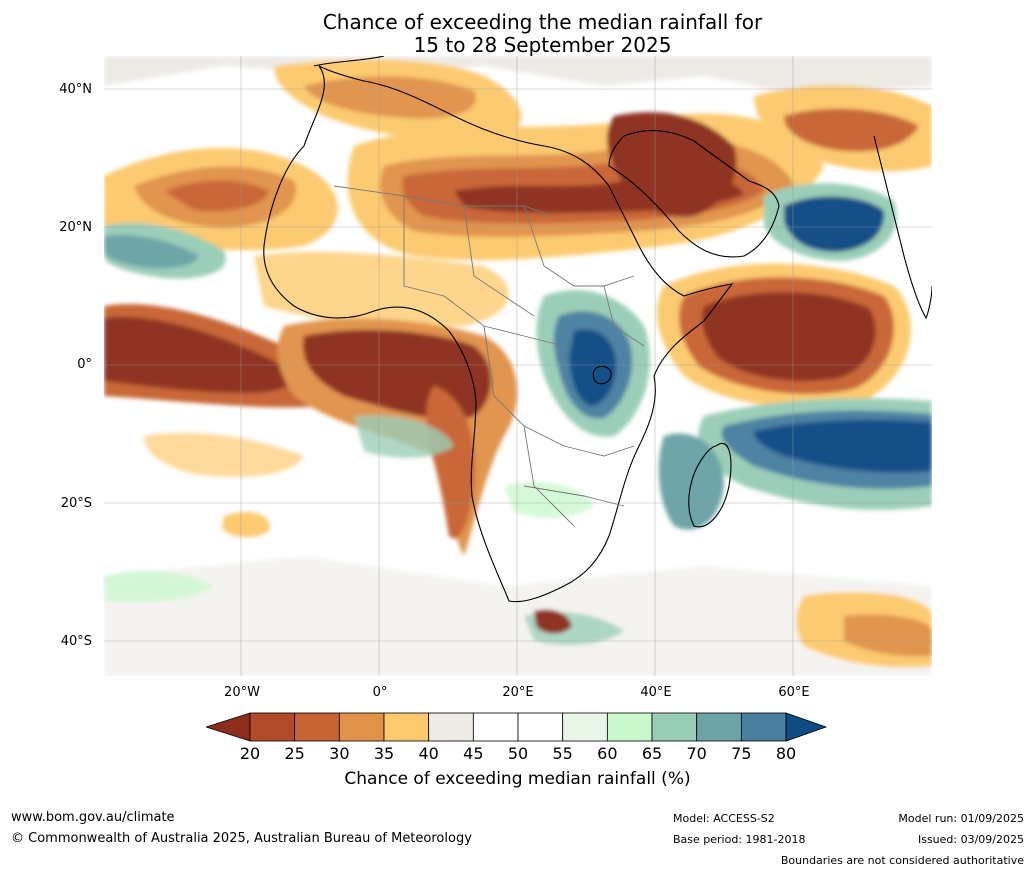 The image size is (1035, 873). I want to click on lat-label-20s: 20°S, so click(76, 503).